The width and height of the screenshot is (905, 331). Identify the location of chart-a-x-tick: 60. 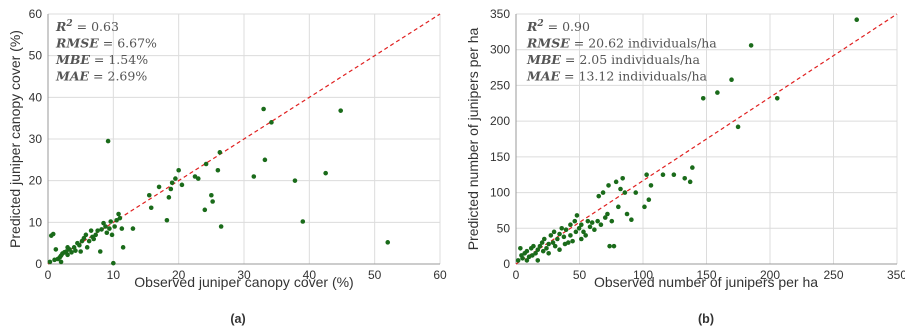
(440, 275).